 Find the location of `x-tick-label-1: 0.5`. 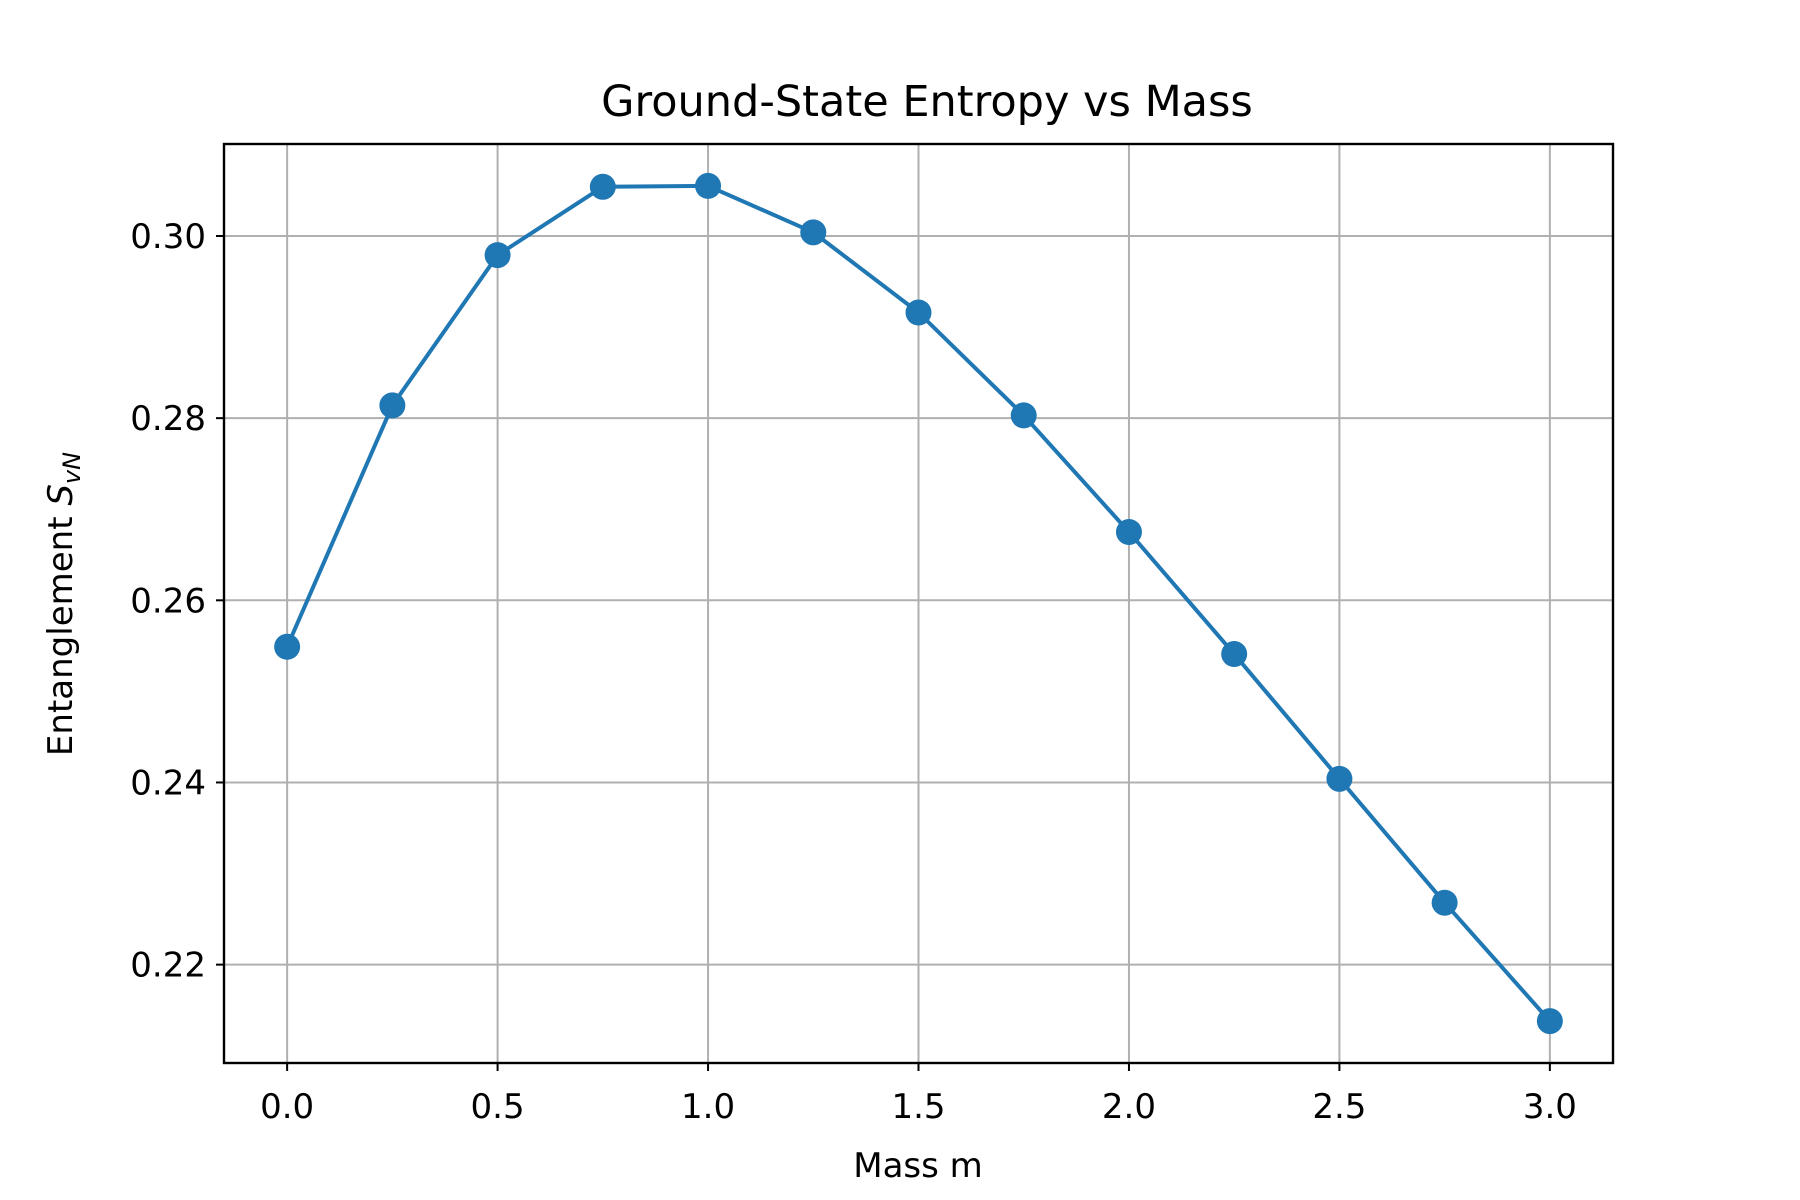

x-tick-label-1: 0.5 is located at coordinates (498, 1107).